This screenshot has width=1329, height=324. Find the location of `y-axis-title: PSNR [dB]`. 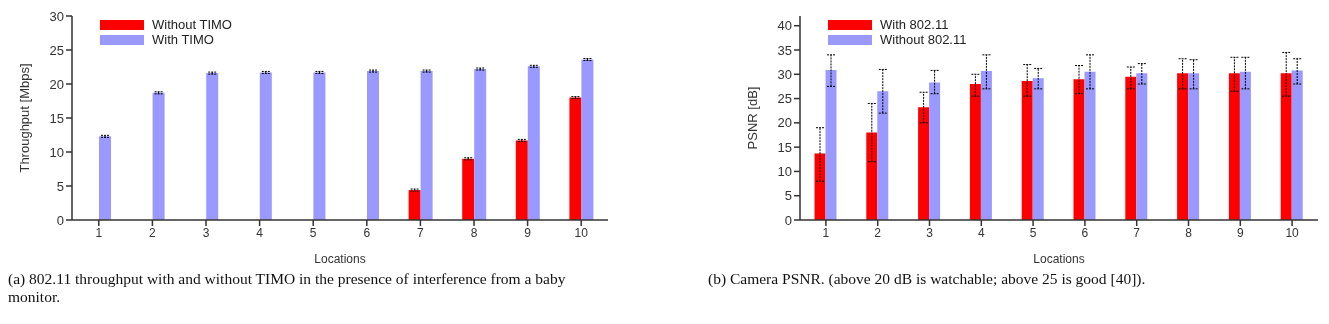

y-axis-title: PSNR [dB] is located at coordinates (752, 118).